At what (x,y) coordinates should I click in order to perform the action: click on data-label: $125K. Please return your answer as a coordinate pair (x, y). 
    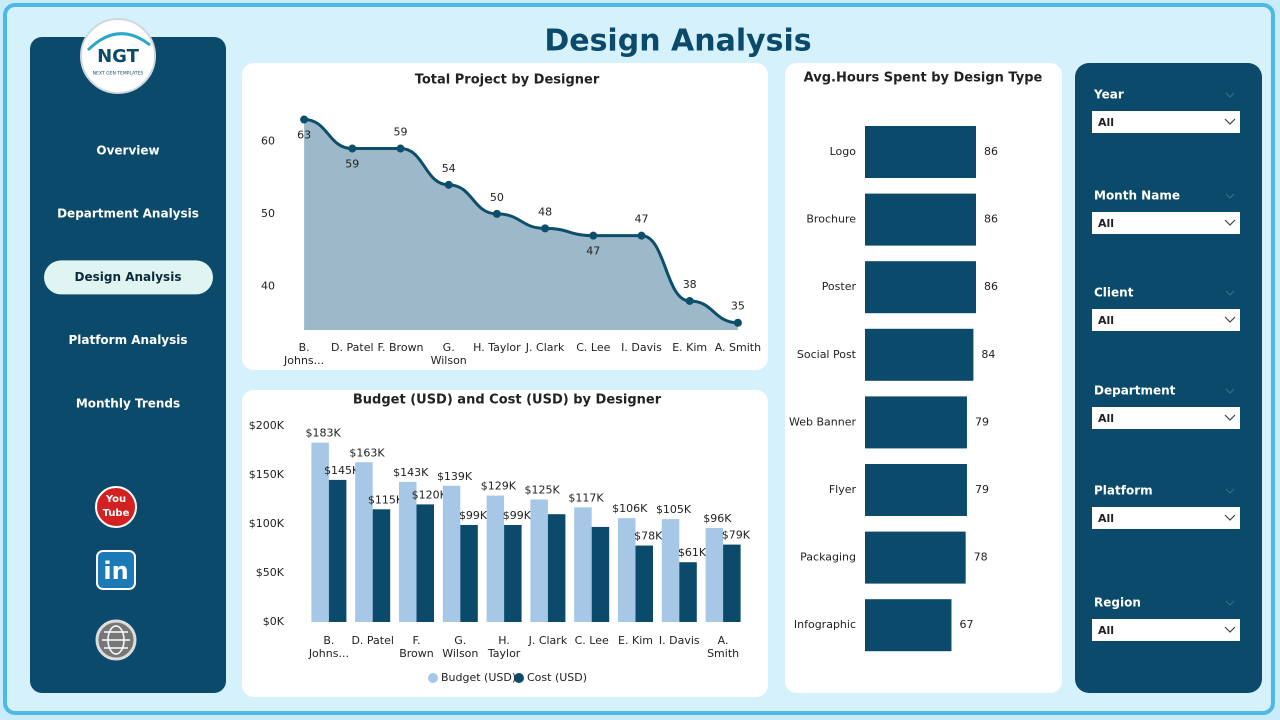
    Looking at the image, I should click on (543, 490).